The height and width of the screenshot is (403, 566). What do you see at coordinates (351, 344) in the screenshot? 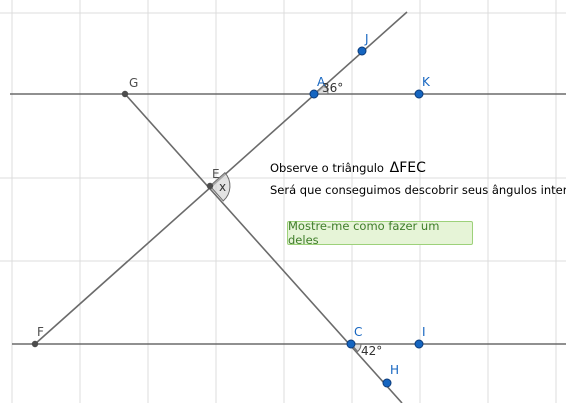
I see `point-c` at bounding box center [351, 344].